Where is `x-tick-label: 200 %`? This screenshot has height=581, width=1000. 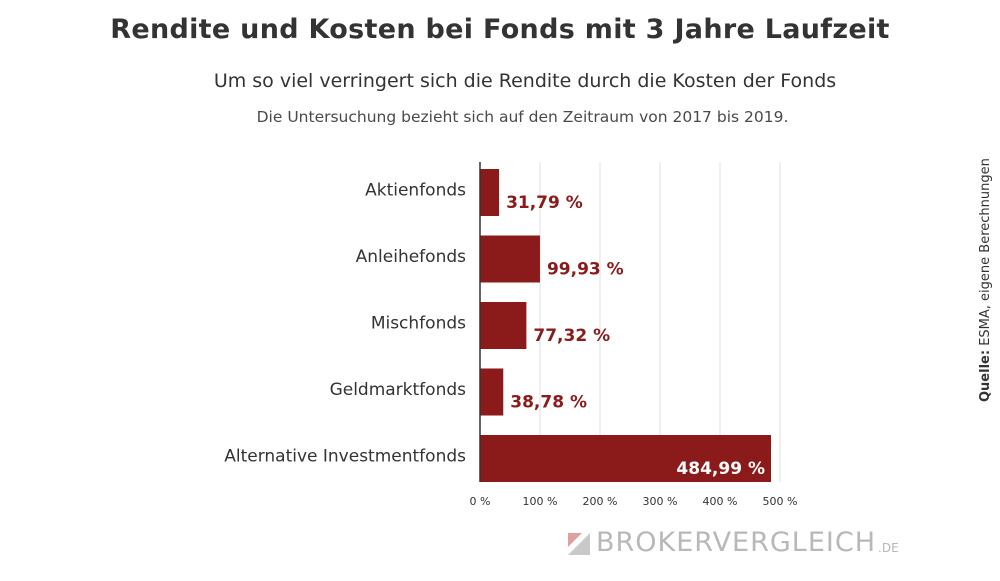 x-tick-label: 200 % is located at coordinates (600, 501).